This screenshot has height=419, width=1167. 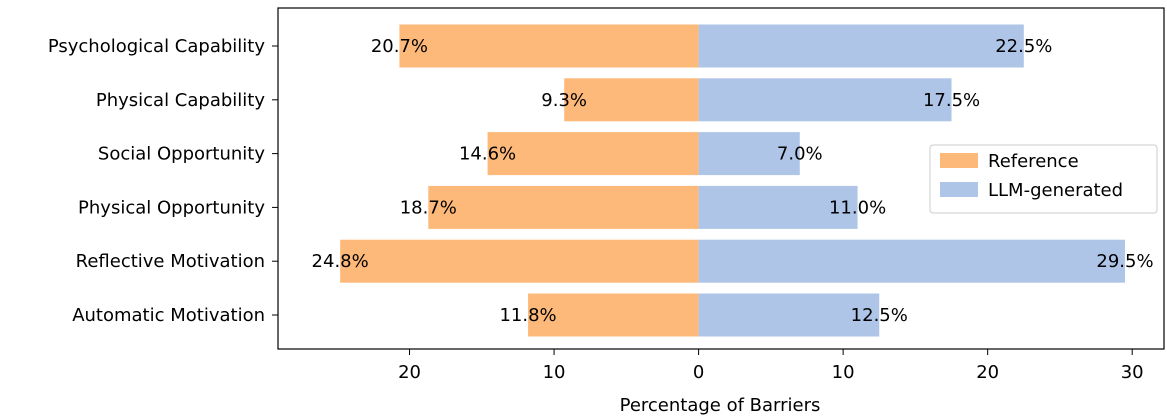 I want to click on category-label-0: Psychological Capability, so click(x=157, y=46).